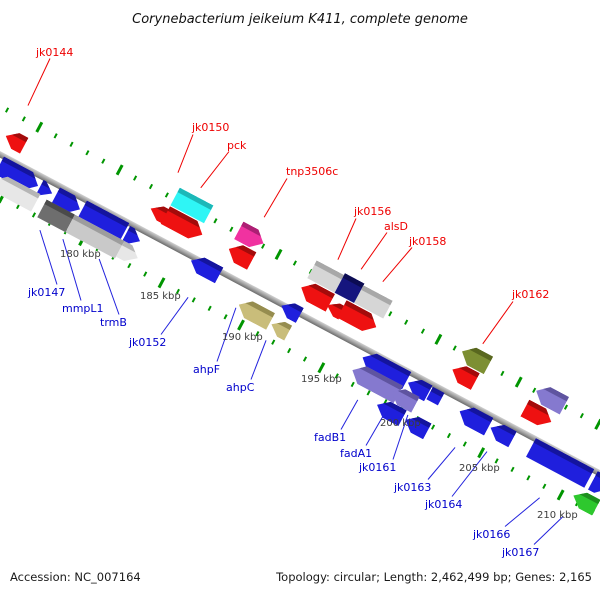  What do you see at coordinates (113, 322) in the screenshot?
I see `gene-label-trmB: trmB` at bounding box center [113, 322].